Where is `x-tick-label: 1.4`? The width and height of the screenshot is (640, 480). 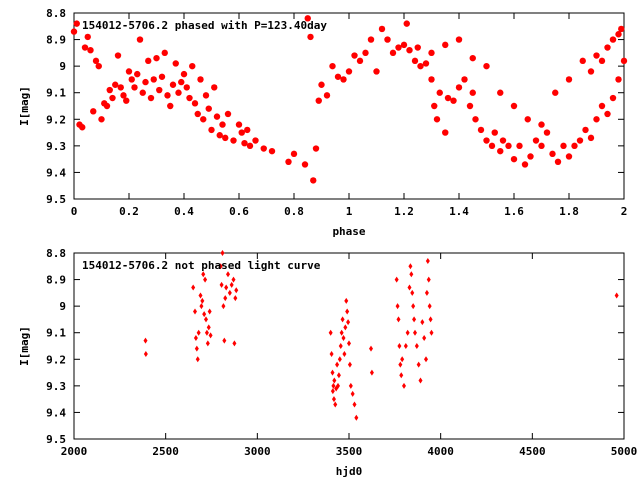
x-tick-label: 1.4 is located at coordinates (459, 211).